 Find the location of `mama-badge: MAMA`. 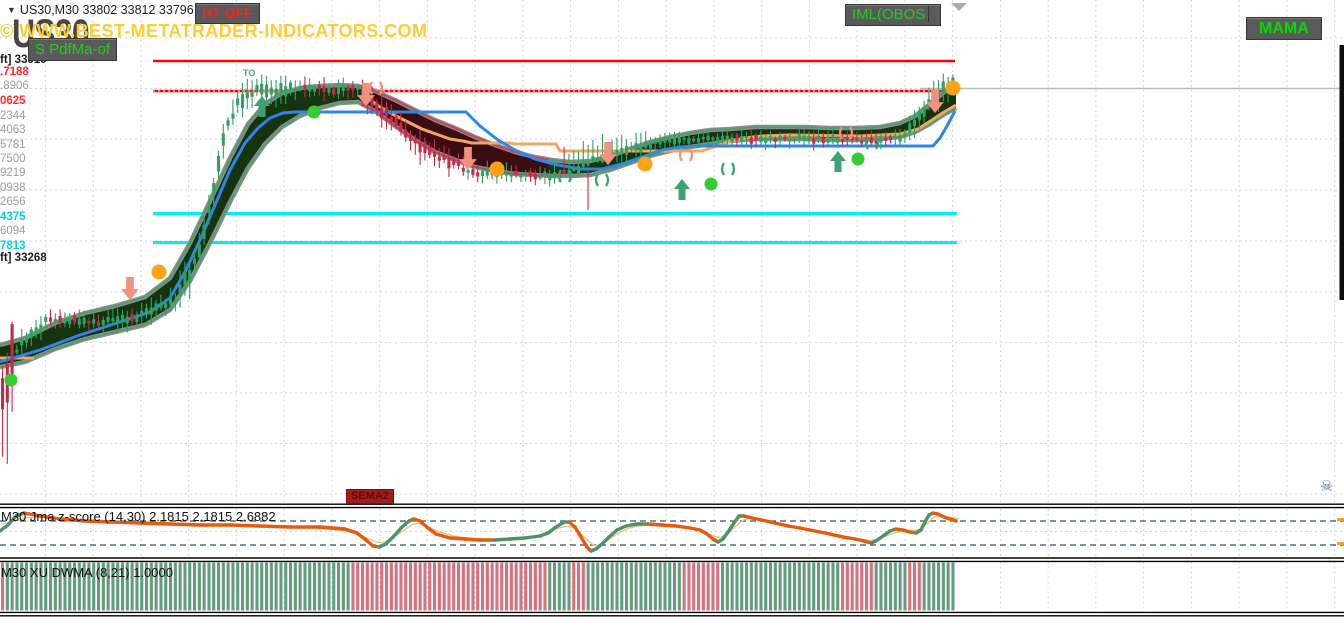

mama-badge: MAMA is located at coordinates (1284, 28).